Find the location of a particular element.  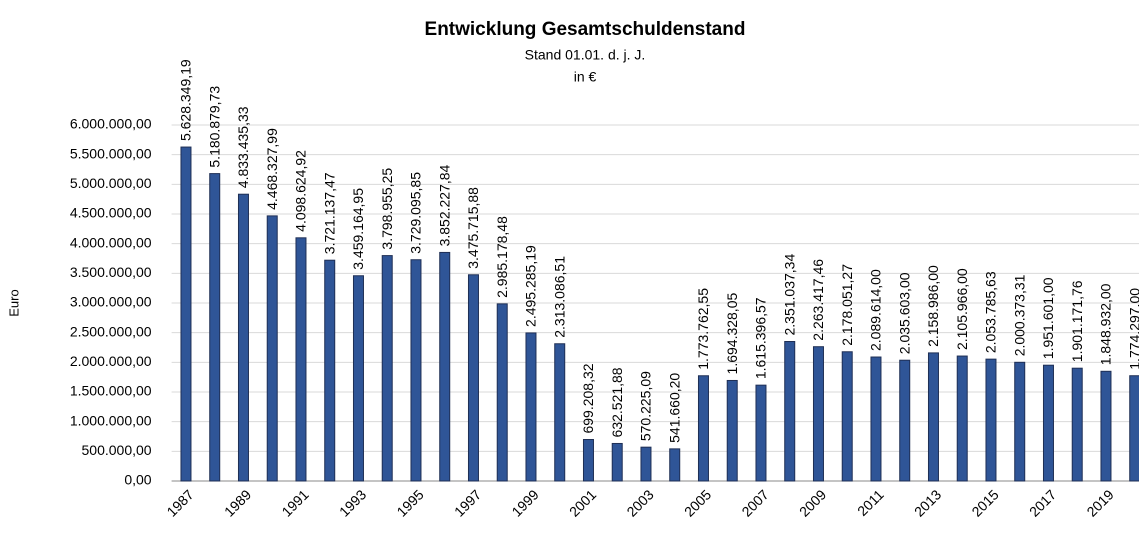

value-label: 2.035.603,00 is located at coordinates (904, 313).